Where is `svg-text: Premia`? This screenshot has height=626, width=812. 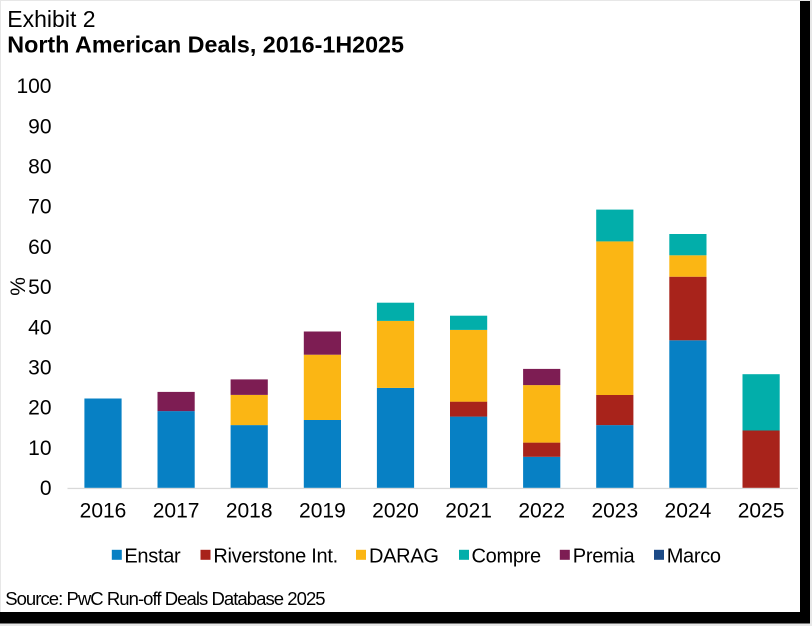
svg-text: Premia is located at coordinates (604, 556).